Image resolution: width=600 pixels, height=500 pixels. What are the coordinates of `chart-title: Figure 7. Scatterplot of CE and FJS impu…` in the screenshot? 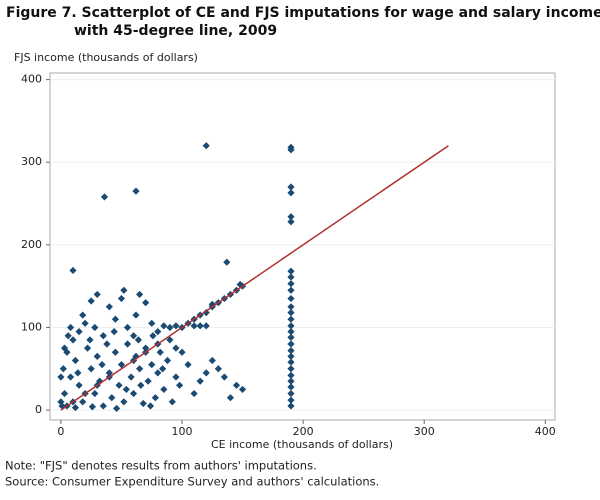 It's located at (303, 22).